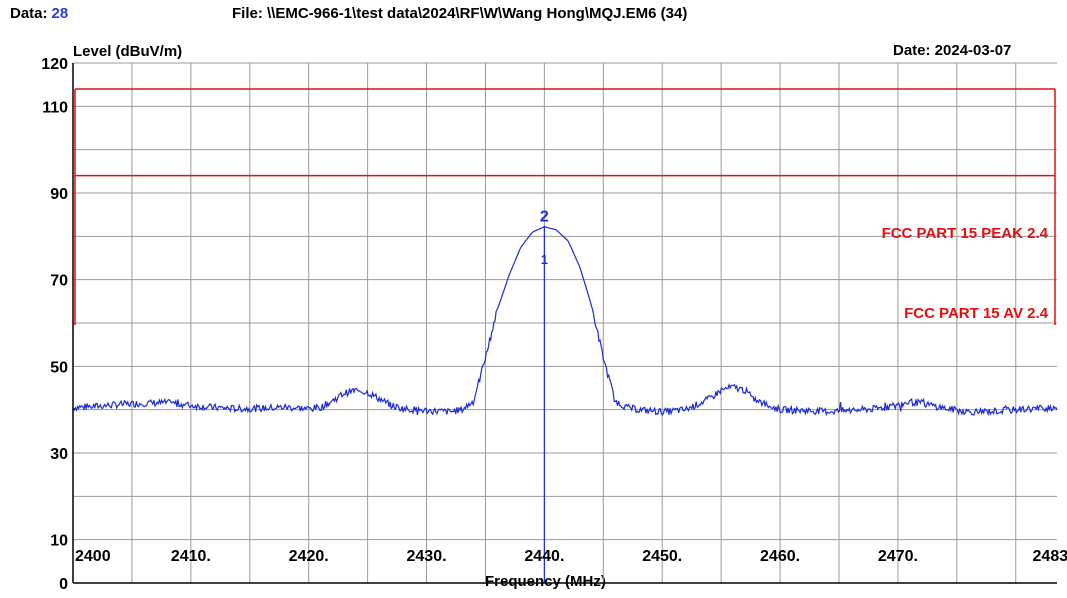 The image size is (1067, 598). I want to click on x-tick-label: 2460., so click(780, 556).